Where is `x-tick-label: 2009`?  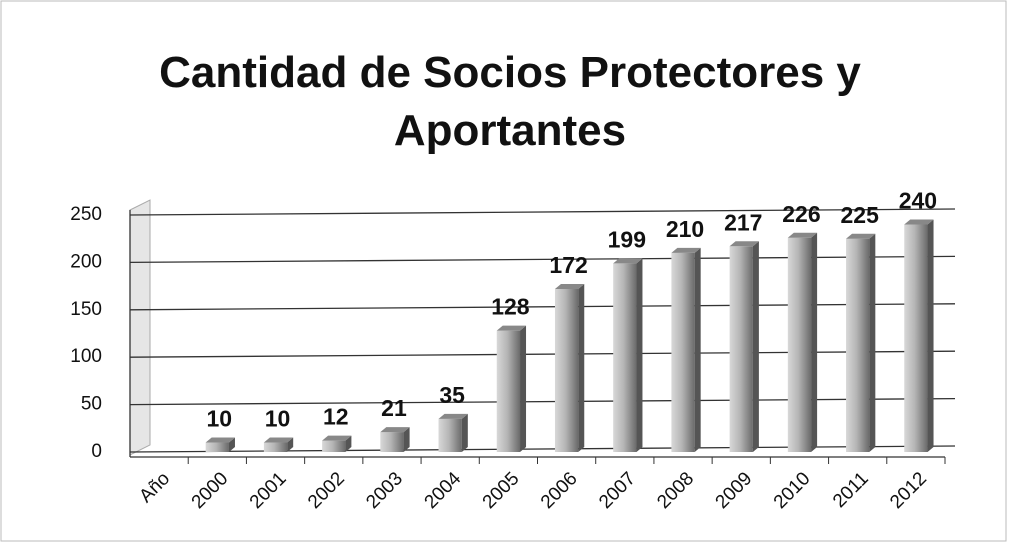
x-tick-label: 2009 is located at coordinates (734, 490).